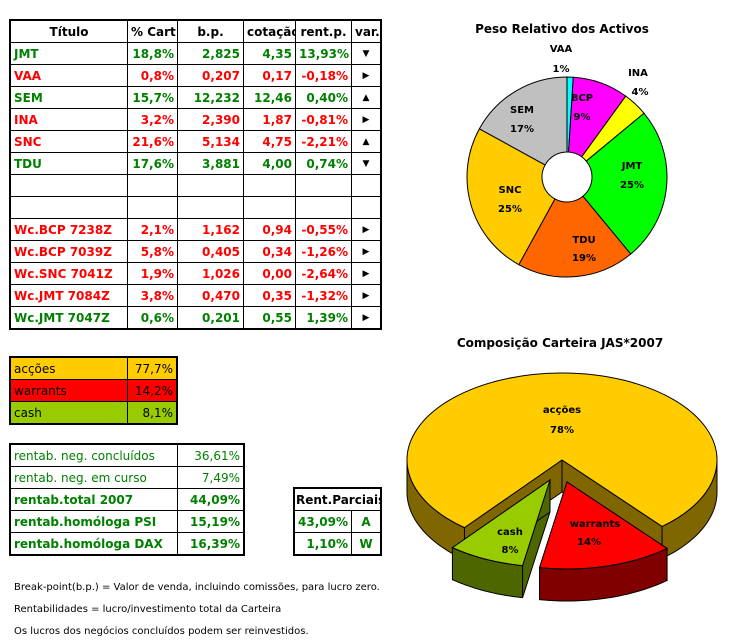  I want to click on donut-percent-snc: 25%, so click(510, 209).